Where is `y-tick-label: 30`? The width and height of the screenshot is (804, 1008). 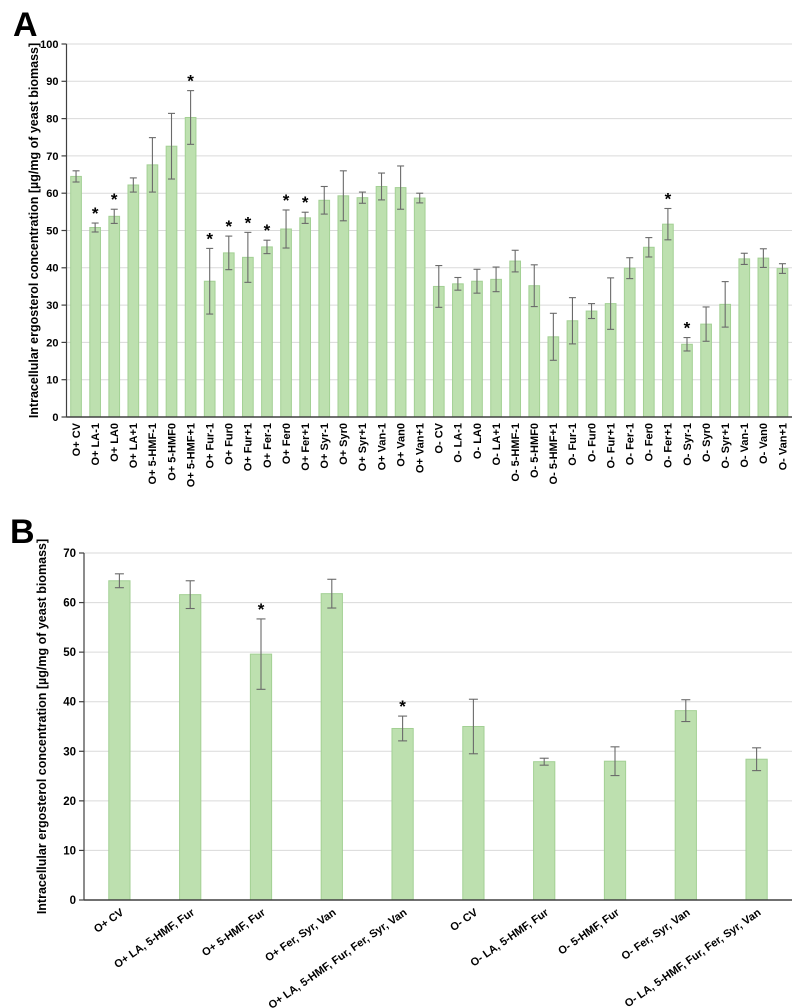
y-tick-label: 30 is located at coordinates (69, 752).